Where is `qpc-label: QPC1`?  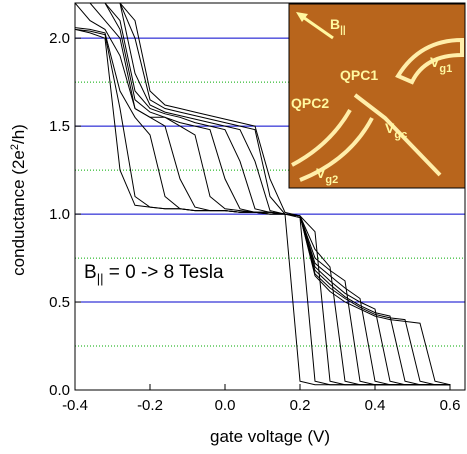
qpc-label: QPC1 is located at coordinates (359, 75).